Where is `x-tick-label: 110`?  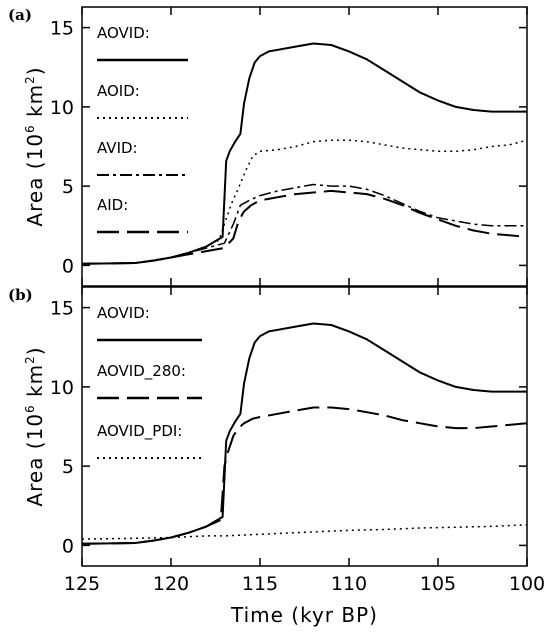 x-tick-label: 110 is located at coordinates (349, 584).